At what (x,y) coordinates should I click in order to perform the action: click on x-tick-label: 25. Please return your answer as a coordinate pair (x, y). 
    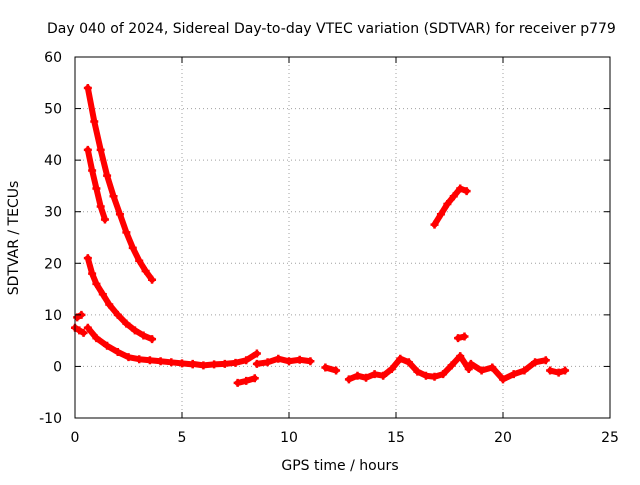
    Looking at the image, I should click on (610, 438).